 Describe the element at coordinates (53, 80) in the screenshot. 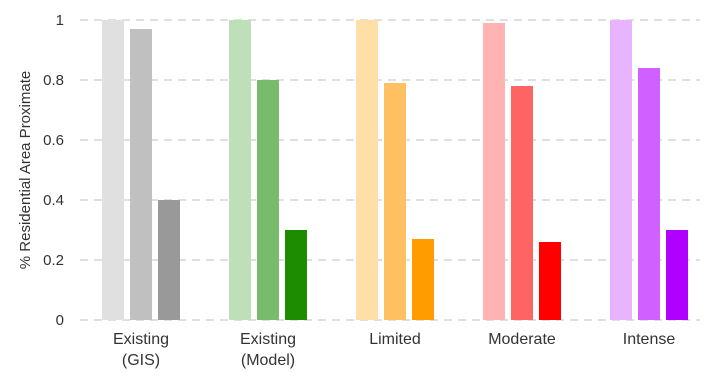

I see `y-tick-label: 0.8` at that location.